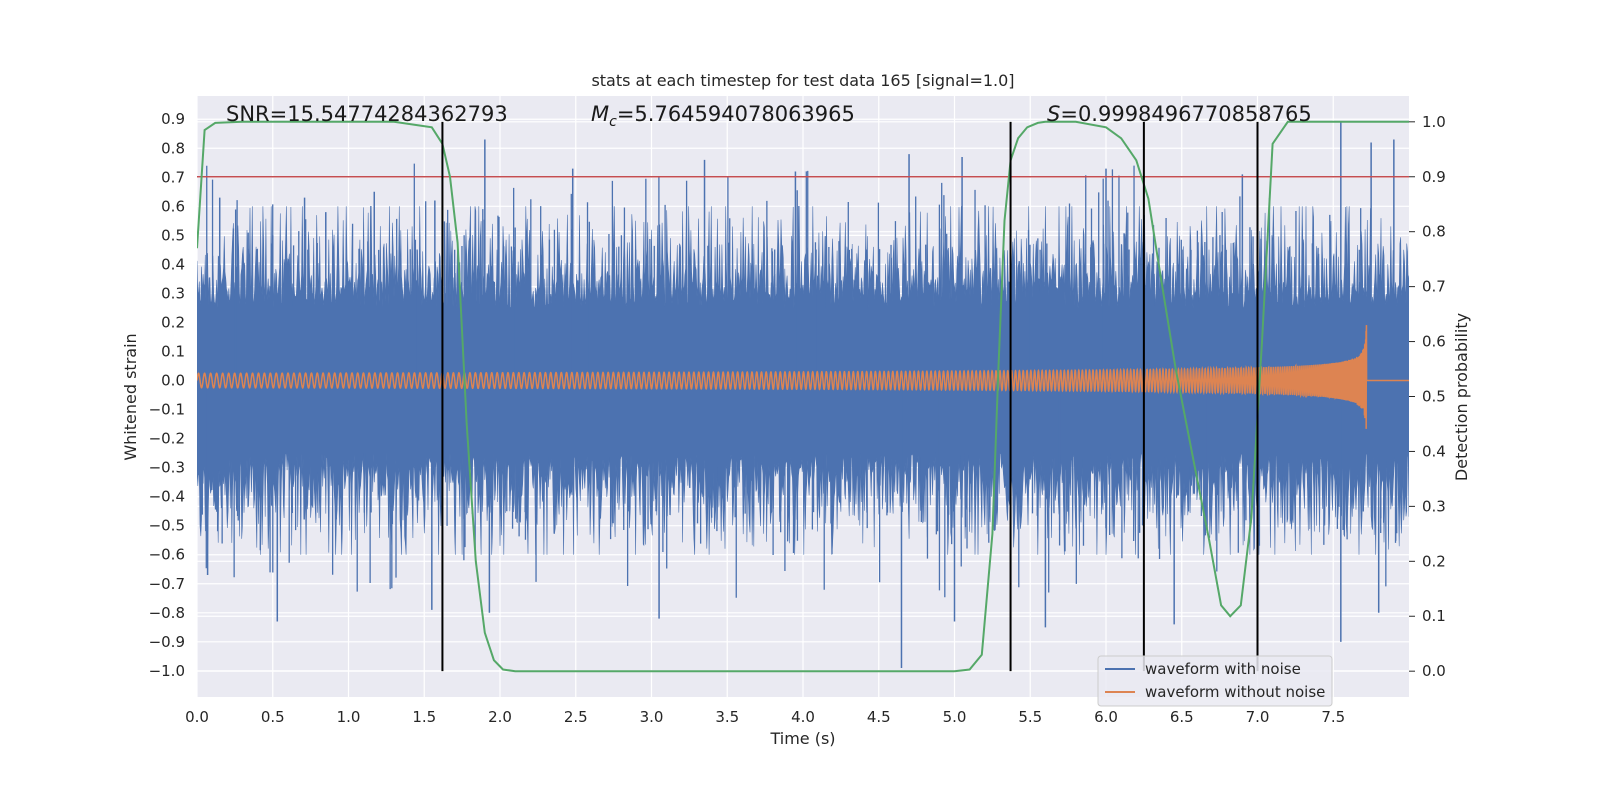 The height and width of the screenshot is (800, 1600). I want to click on x-axis-label: Time (s), so click(802, 738).